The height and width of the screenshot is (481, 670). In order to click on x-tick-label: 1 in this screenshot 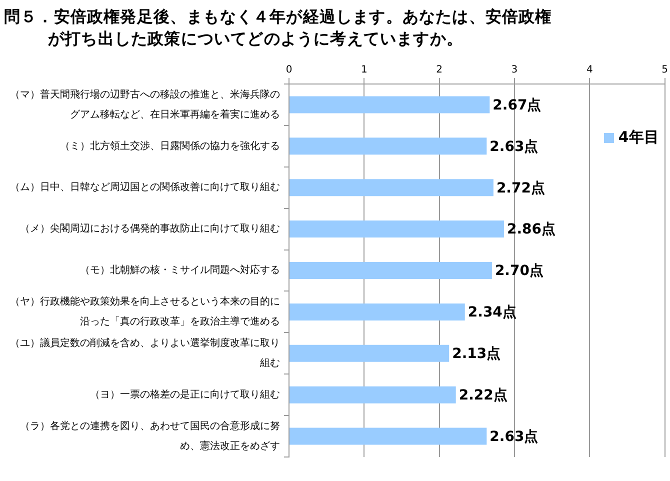, I will do `click(364, 70)`.